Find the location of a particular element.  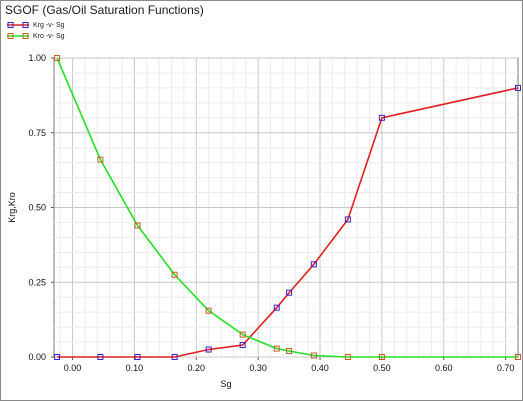

x-tick-label: 0.50 is located at coordinates (382, 368).